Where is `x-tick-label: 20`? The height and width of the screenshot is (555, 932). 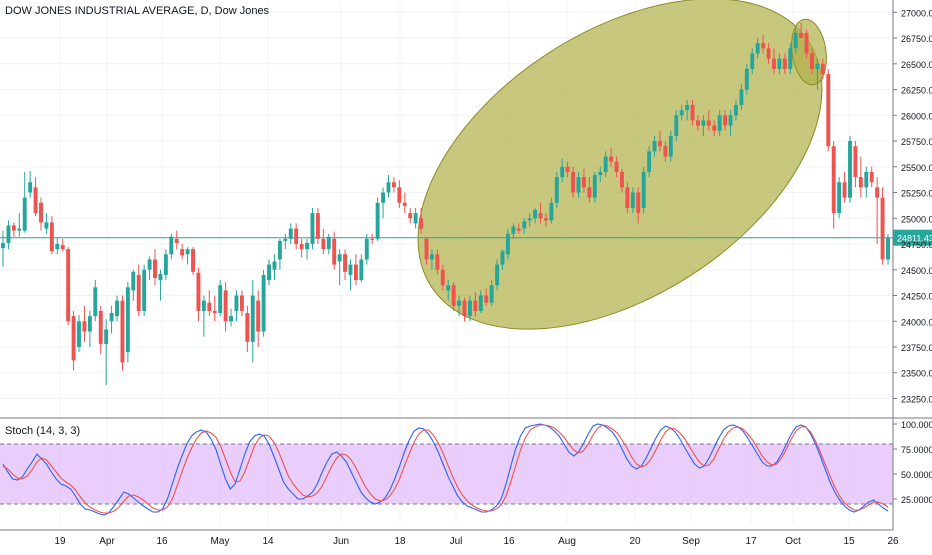
x-tick-label: 20 is located at coordinates (635, 541).